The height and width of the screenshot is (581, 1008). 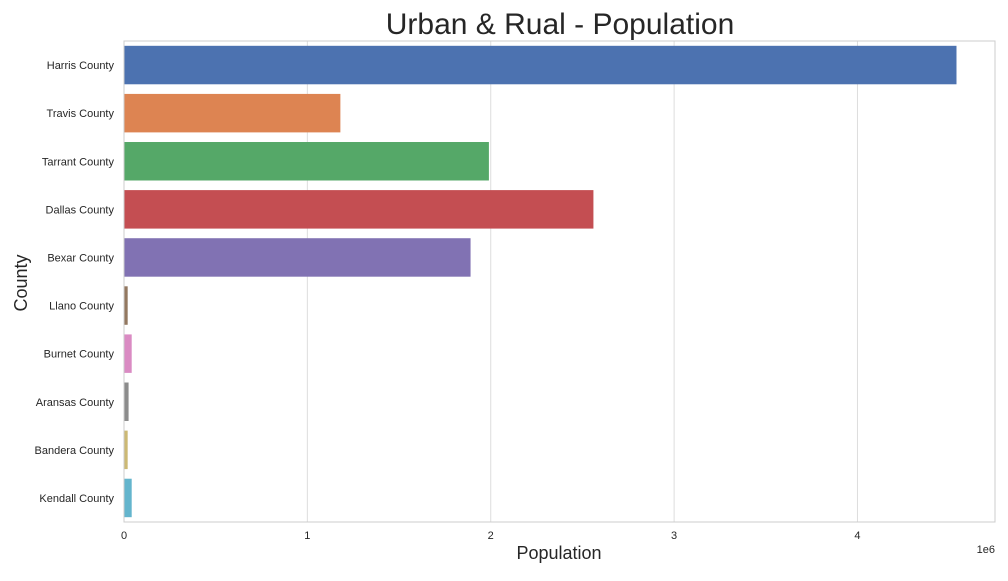 What do you see at coordinates (126, 305) in the screenshot?
I see `bar-llano-county` at bounding box center [126, 305].